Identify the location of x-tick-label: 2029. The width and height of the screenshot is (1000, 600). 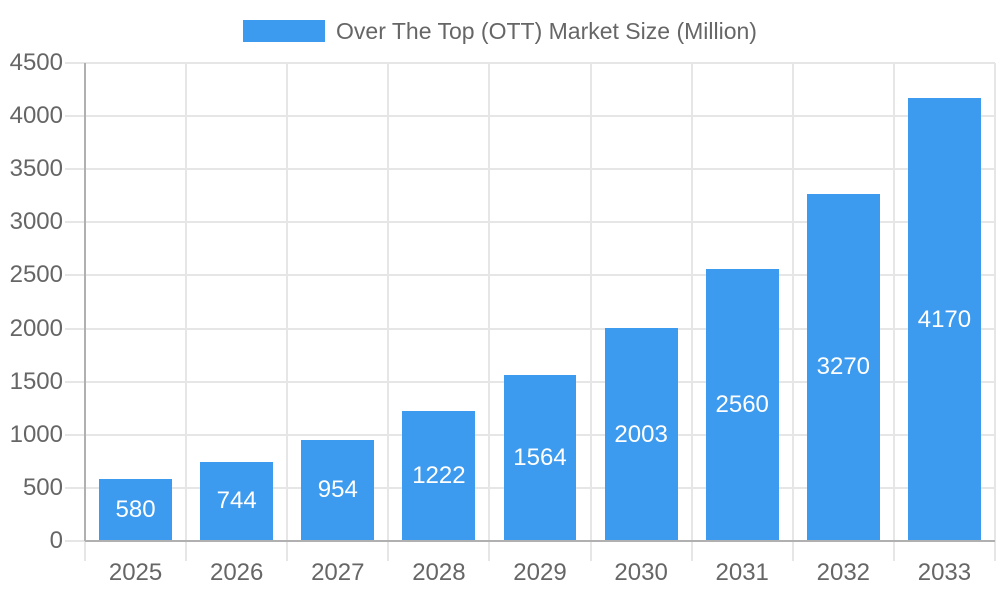
(540, 572).